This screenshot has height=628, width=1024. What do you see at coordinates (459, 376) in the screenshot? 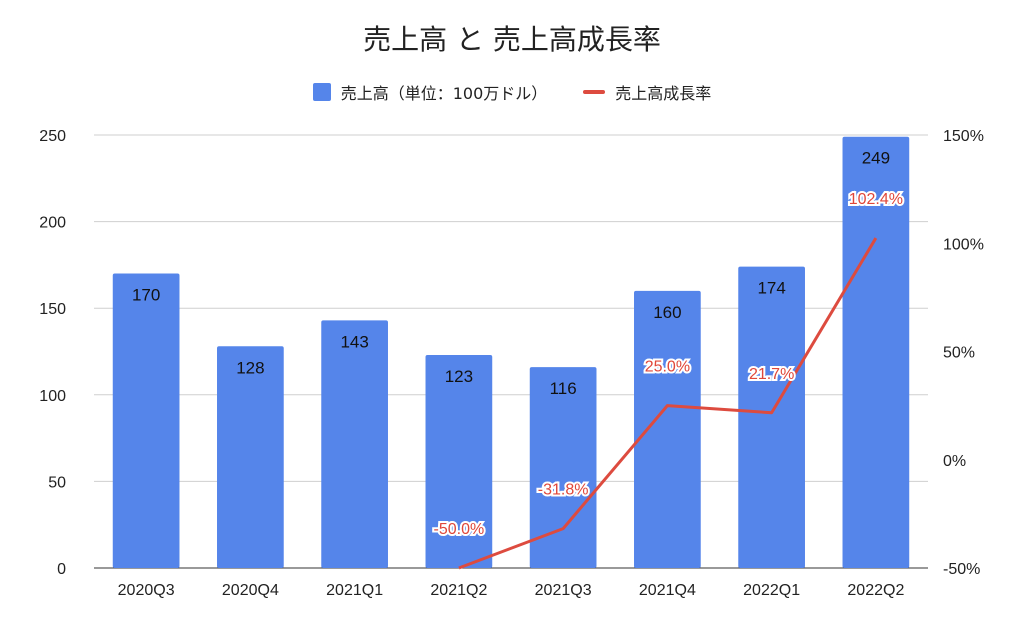
I see `bar-value-label: 123` at bounding box center [459, 376].